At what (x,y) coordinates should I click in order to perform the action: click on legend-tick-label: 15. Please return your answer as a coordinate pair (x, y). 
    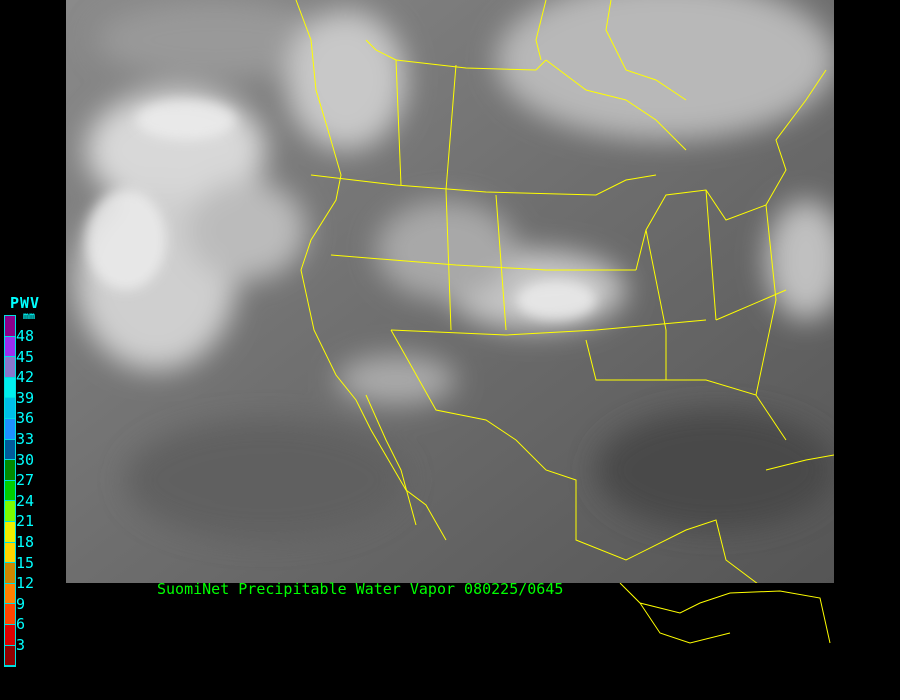
    Looking at the image, I should click on (25, 562).